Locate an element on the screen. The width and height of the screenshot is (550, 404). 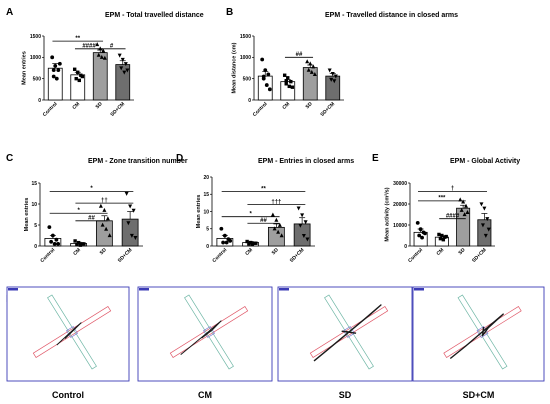
y-axis-label: Mean entries is located at coordinates (199, 212).